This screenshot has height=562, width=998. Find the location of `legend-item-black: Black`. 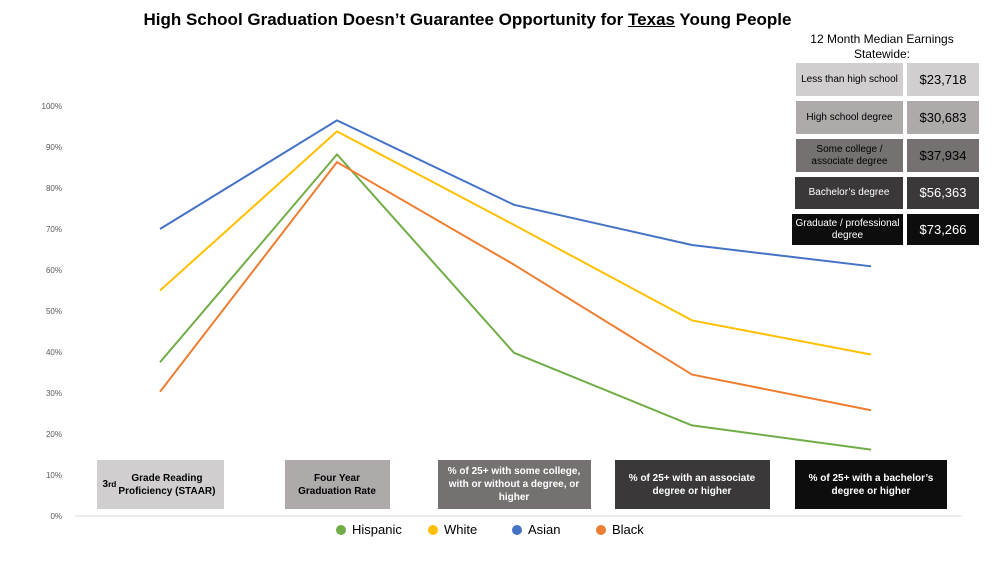

legend-item-black: Black is located at coordinates (620, 529).